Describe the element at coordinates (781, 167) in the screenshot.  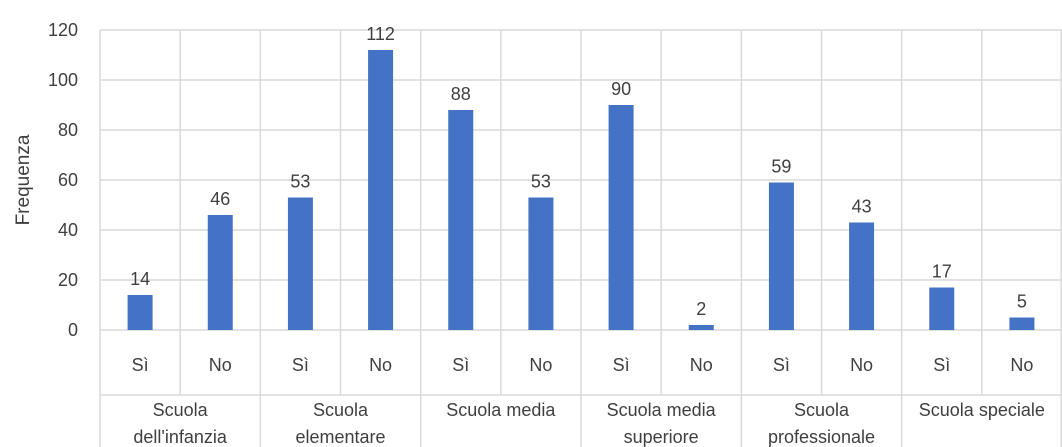
I see `data-label: 59` at that location.